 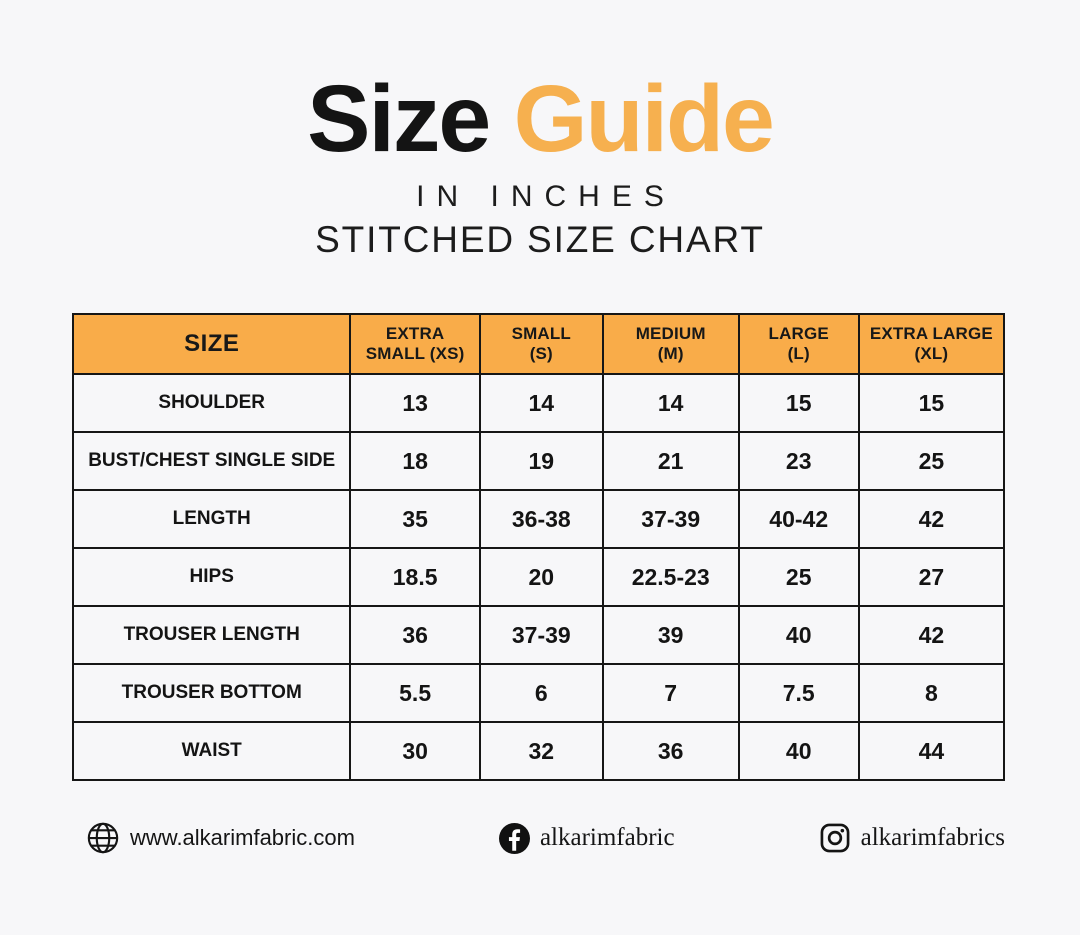 I want to click on value-cell: 18.5, so click(x=415, y=577).